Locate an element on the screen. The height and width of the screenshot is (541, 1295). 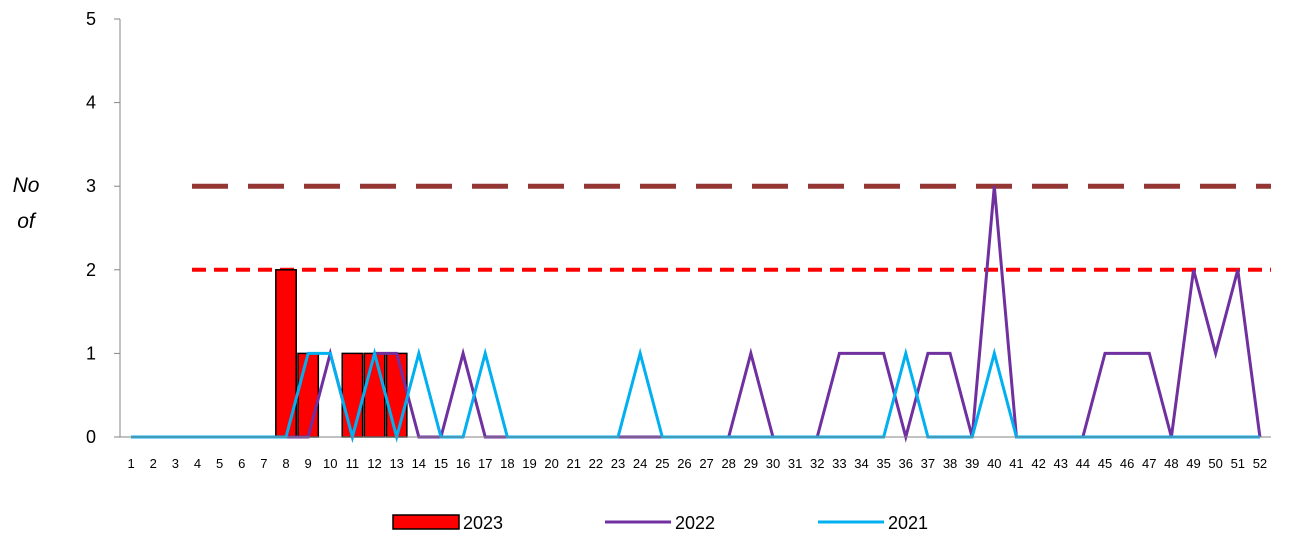
x-tick-label-9: 9 is located at coordinates (308, 463).